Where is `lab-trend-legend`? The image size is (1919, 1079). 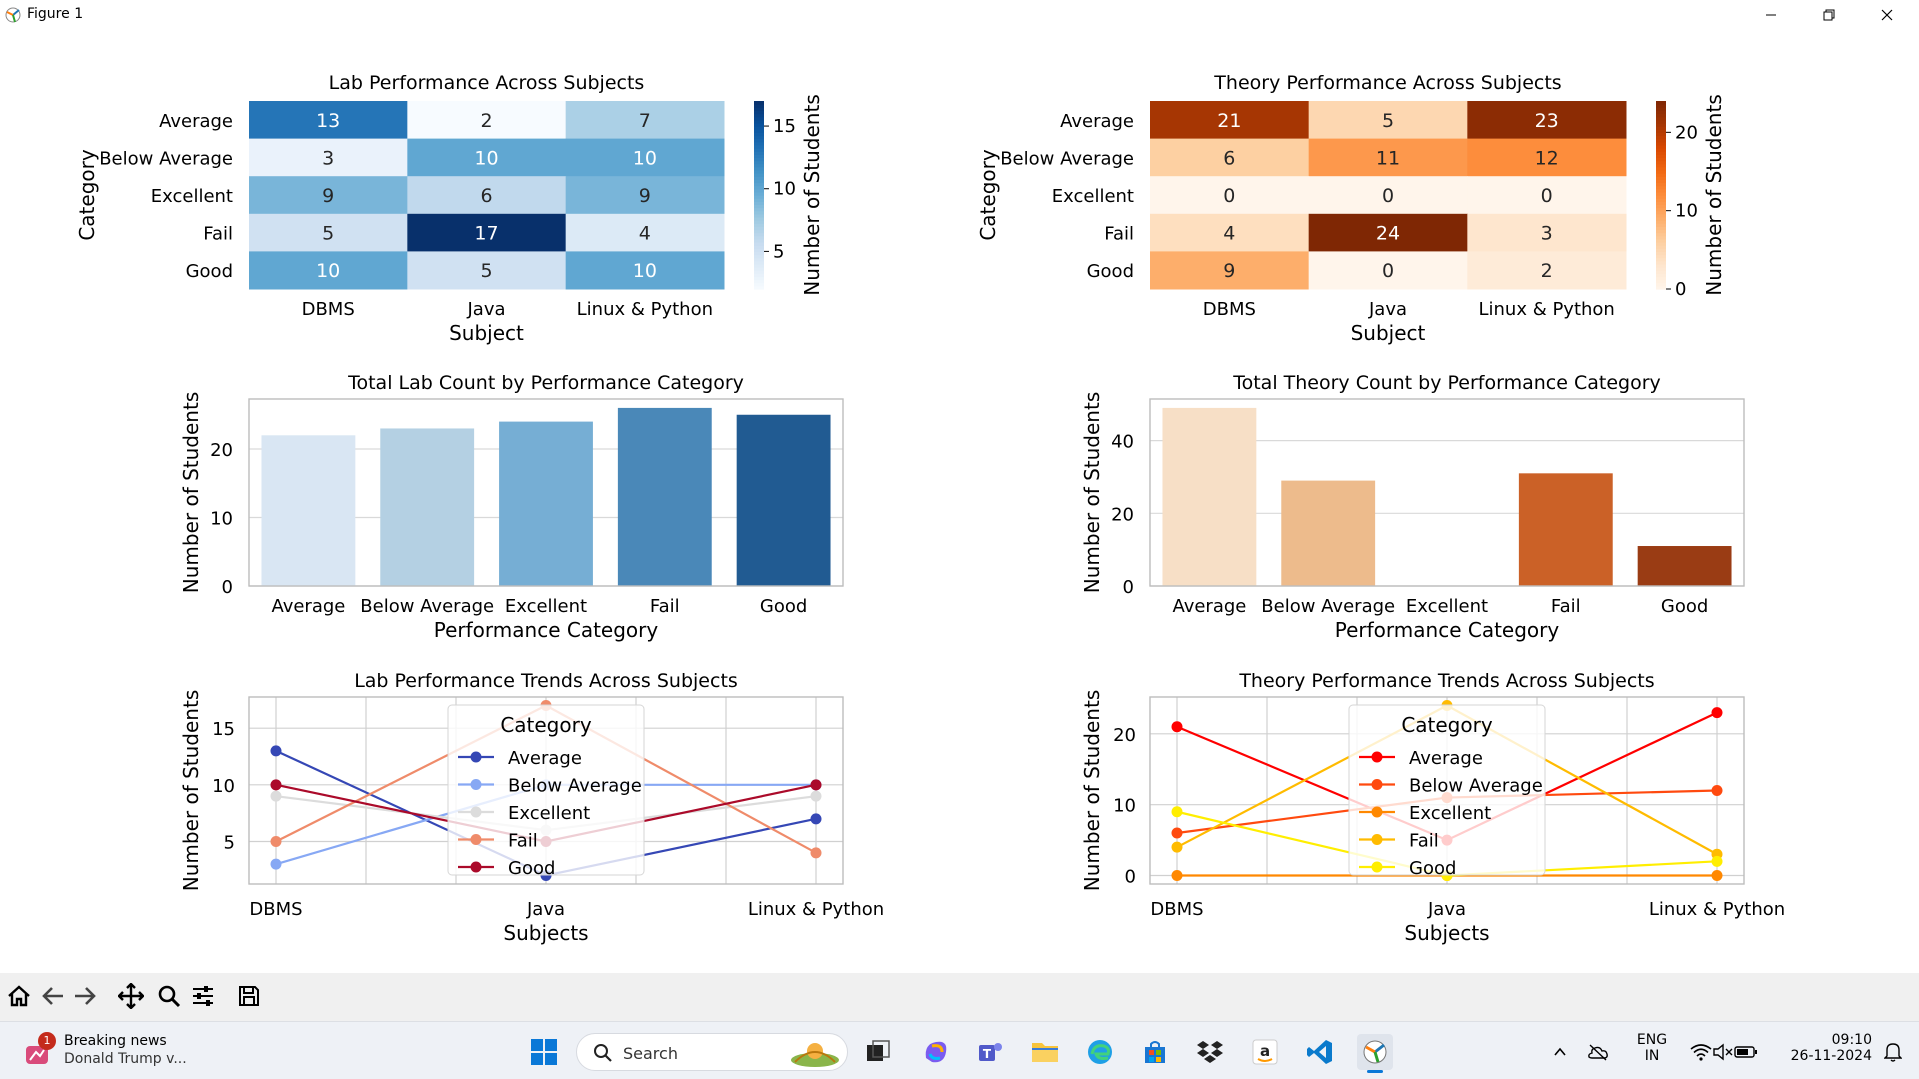
lab-trend-legend is located at coordinates (546, 790).